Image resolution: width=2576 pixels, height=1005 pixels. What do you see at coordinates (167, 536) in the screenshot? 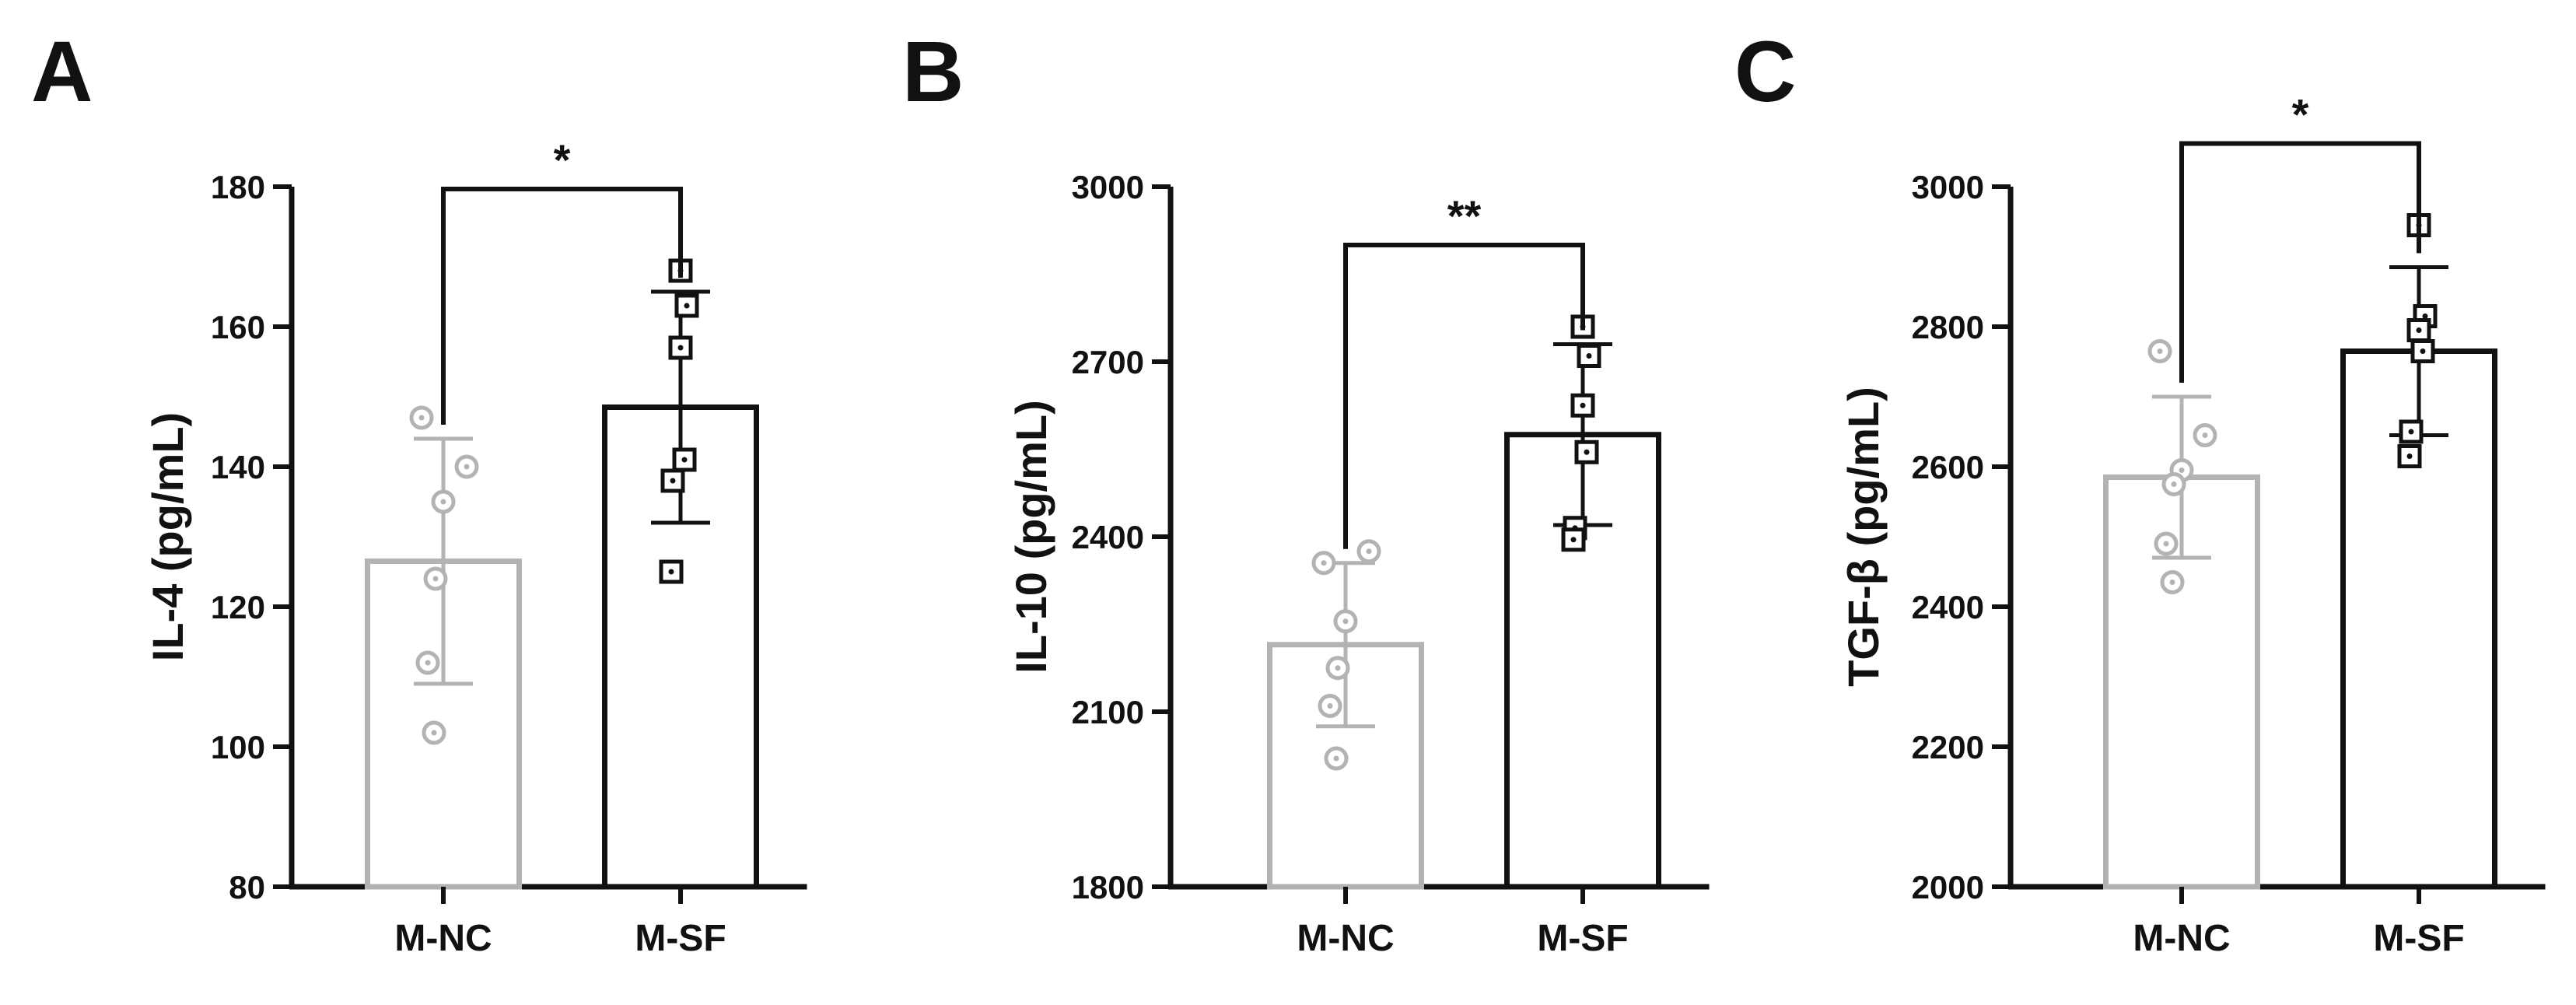
I see `y-axis-label: IL-4 (pg/mL)` at bounding box center [167, 536].